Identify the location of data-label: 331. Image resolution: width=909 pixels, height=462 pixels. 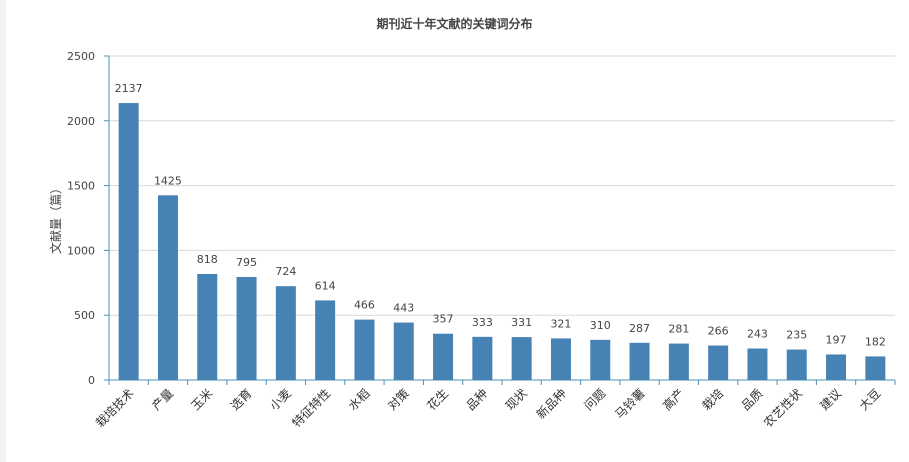
(521, 322).